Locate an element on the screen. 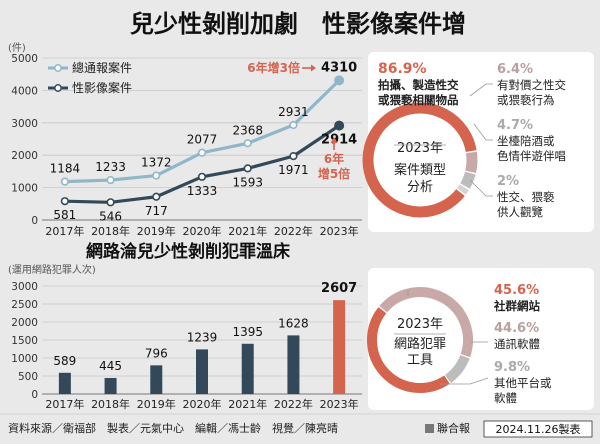 This screenshot has height=444, width=600. case-type-slice1-pct: 86.9% is located at coordinates (402, 69).